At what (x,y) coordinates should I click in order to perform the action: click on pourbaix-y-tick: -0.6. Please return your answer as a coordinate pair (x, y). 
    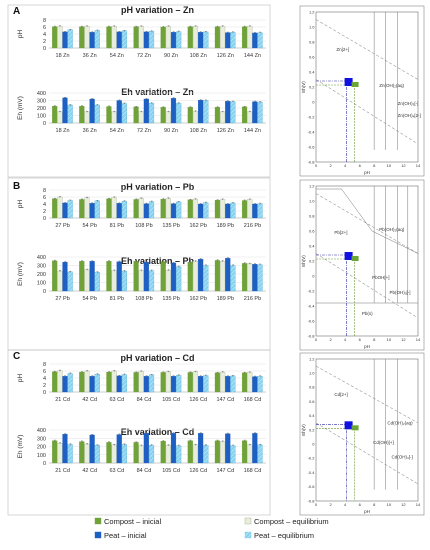
    Looking at the image, I should click on (312, 486).